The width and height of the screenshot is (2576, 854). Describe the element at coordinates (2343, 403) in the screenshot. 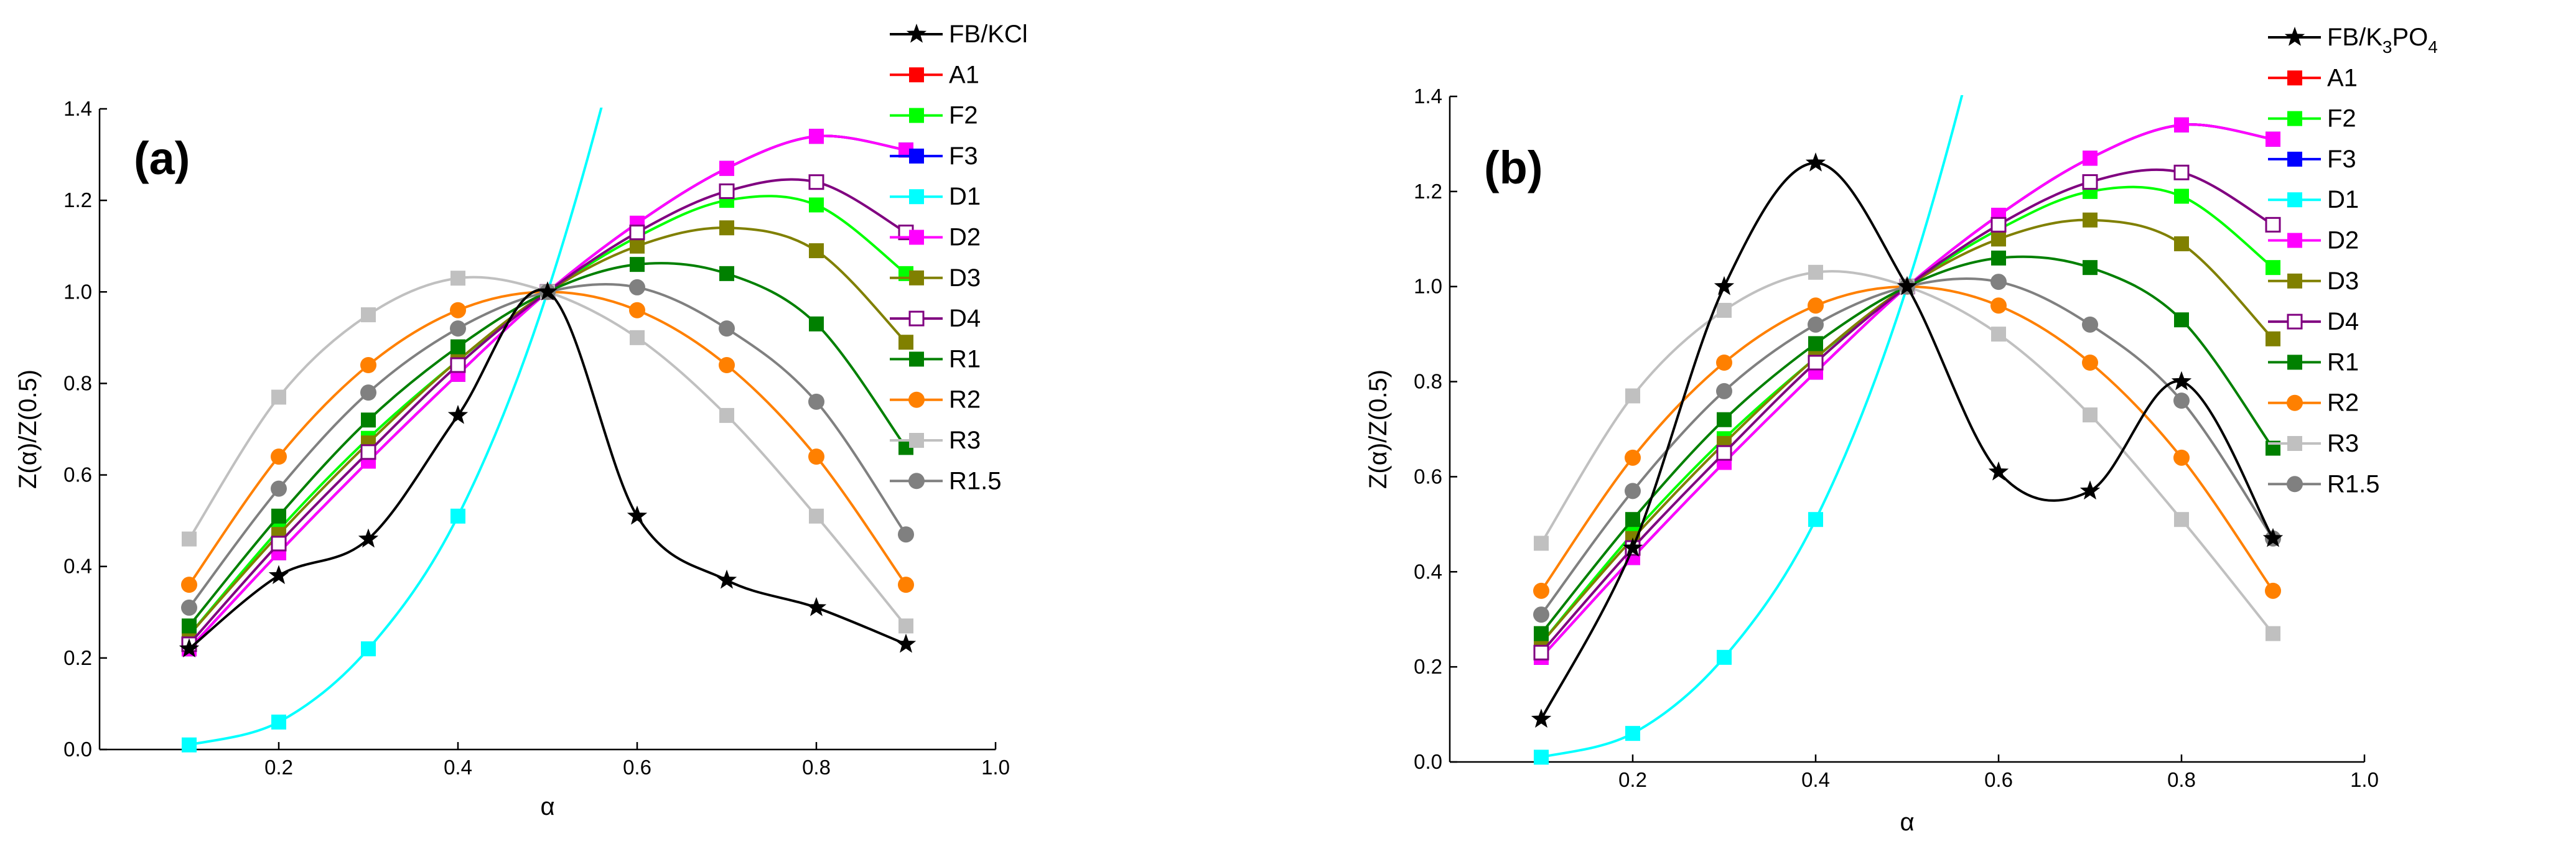

I see `legend-label: R2` at that location.